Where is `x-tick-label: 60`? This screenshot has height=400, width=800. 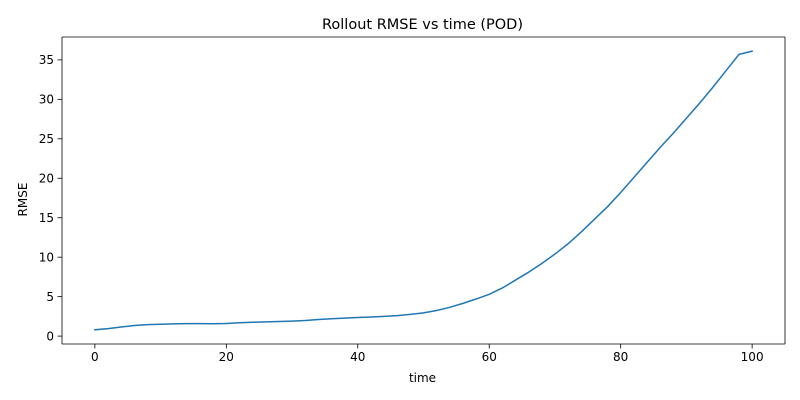 x-tick-label: 60 is located at coordinates (489, 357).